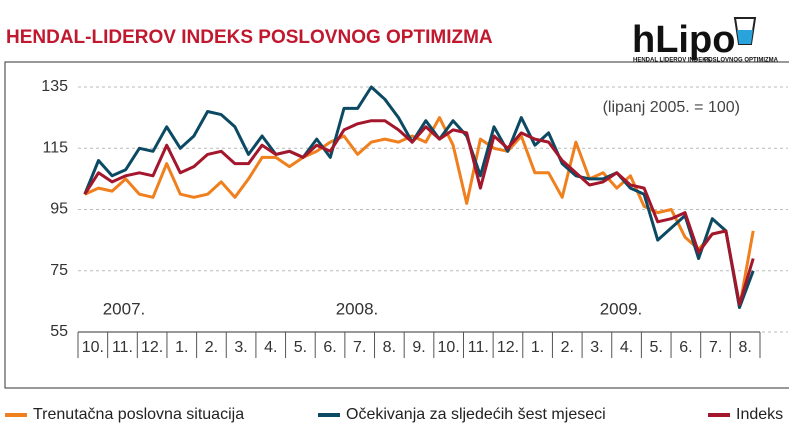  Describe the element at coordinates (759, 414) in the screenshot. I see `legend-label: Indeks` at that location.